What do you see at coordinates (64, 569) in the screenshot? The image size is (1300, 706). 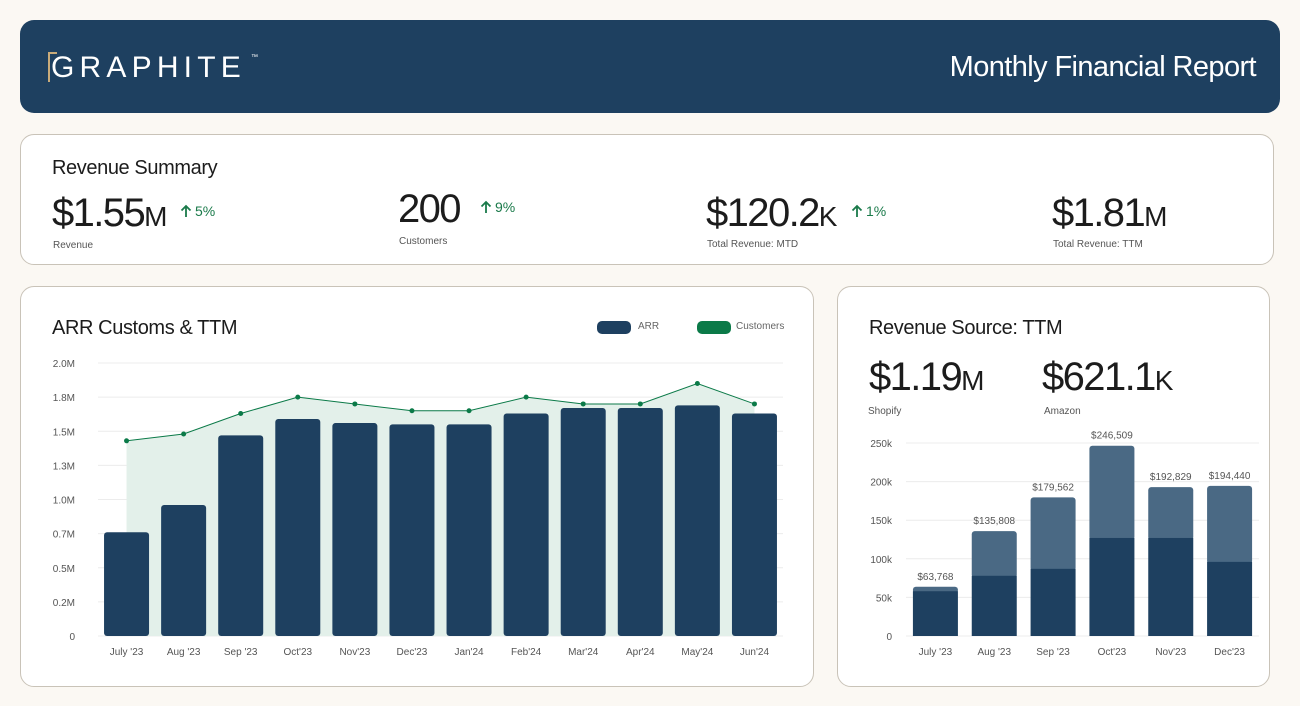 I see `y-tick-label: 0.5M` at bounding box center [64, 569].